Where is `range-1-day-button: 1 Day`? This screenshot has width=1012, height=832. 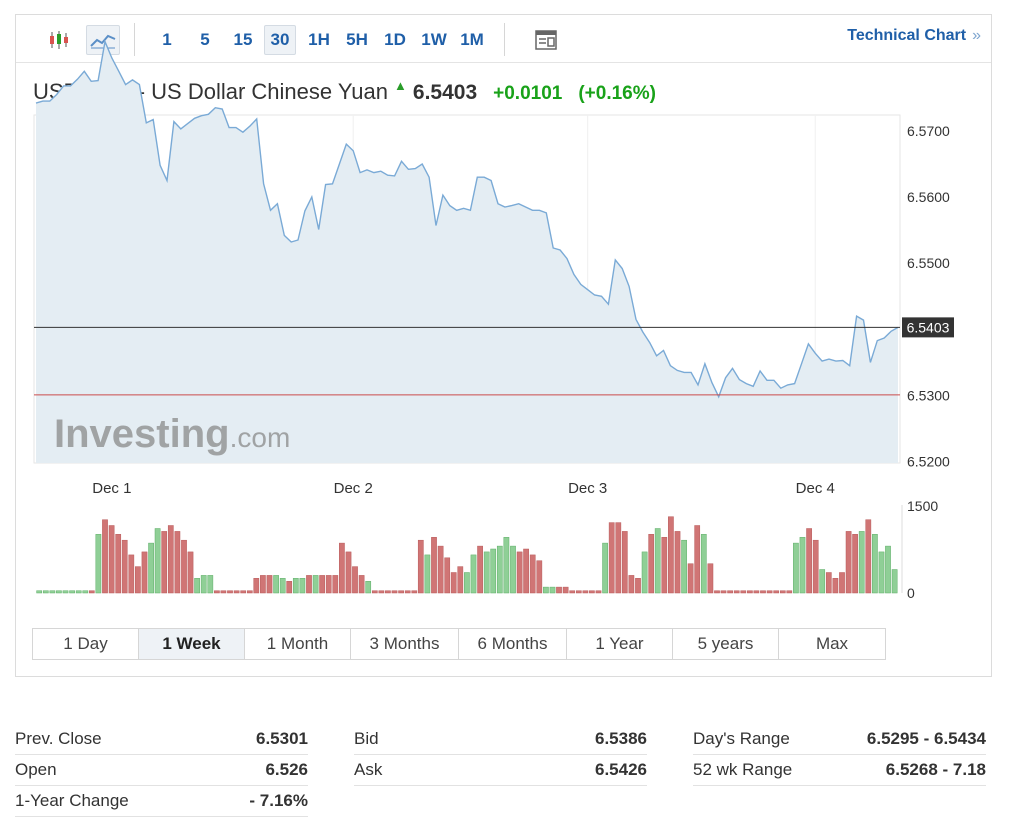 range-1-day-button: 1 Day is located at coordinates (86, 644).